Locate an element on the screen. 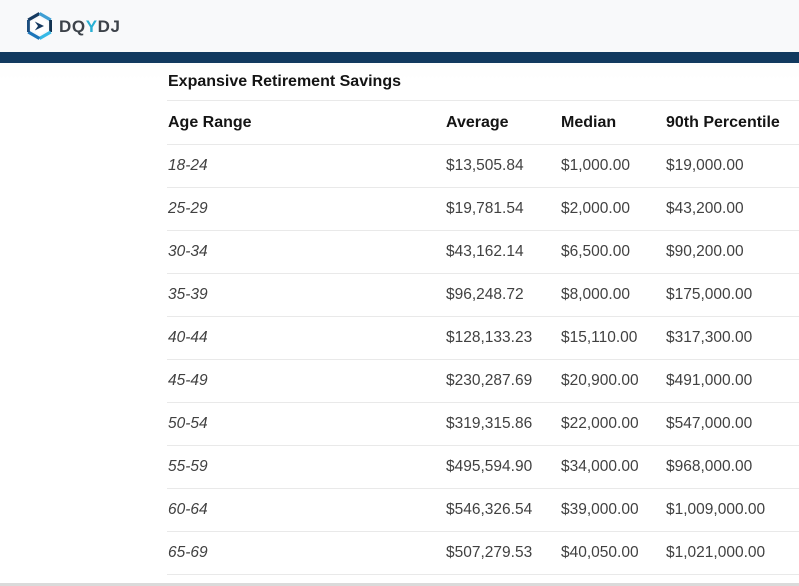 The image size is (799, 586). cell-median: $39,000.00 is located at coordinates (612, 510).